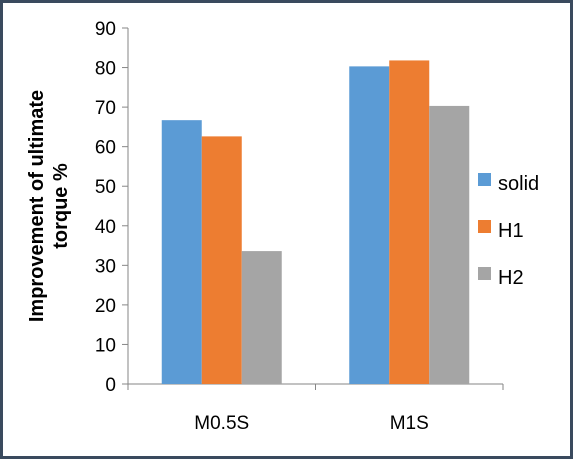 The image size is (573, 459). I want to click on bar-solid-m1s, so click(369, 225).